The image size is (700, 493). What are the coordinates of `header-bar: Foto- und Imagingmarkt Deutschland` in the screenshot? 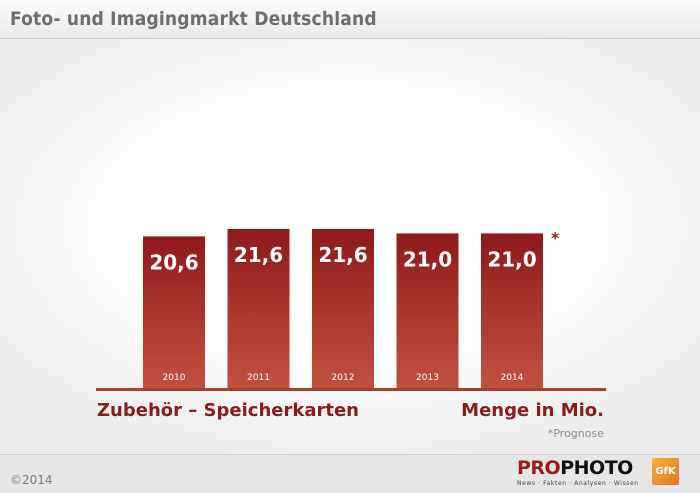 It's located at (350, 19).